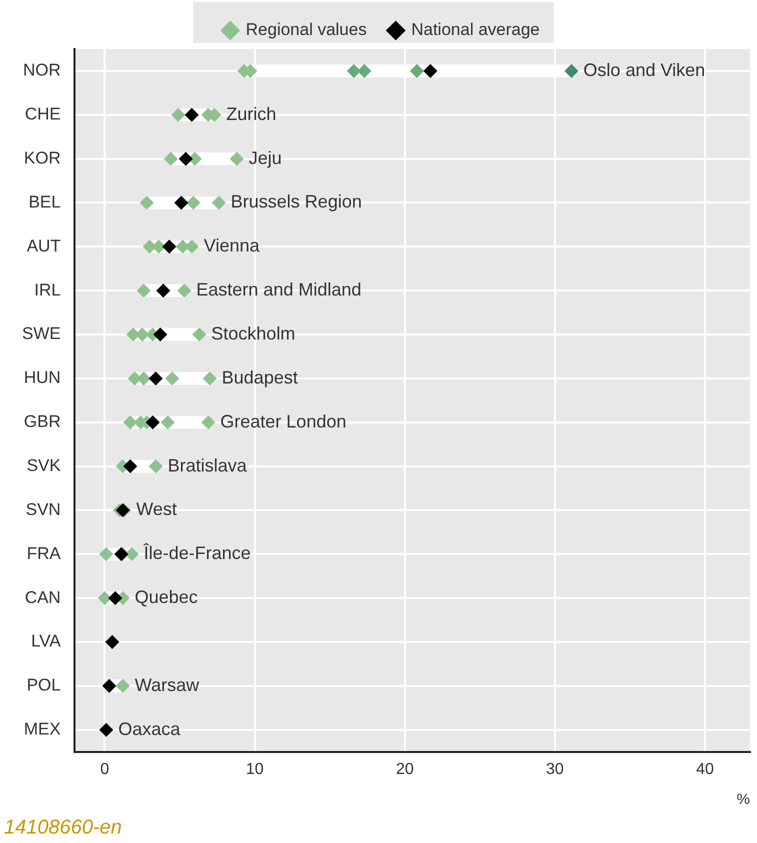 This screenshot has width=757, height=843. What do you see at coordinates (167, 684) in the screenshot?
I see `annotation: Warsaw` at bounding box center [167, 684].